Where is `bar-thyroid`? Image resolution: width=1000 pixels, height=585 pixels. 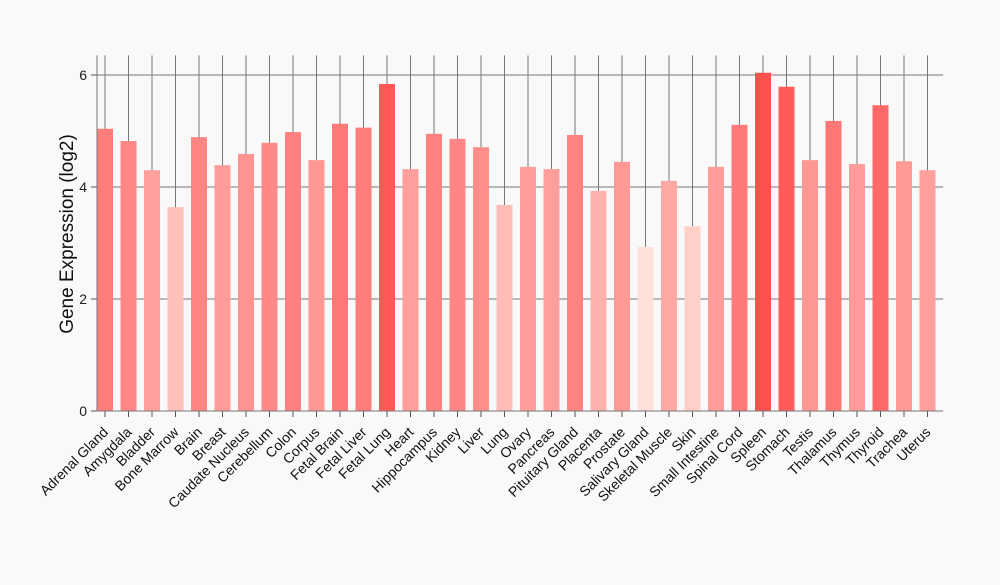 bar-thyroid is located at coordinates (880, 258).